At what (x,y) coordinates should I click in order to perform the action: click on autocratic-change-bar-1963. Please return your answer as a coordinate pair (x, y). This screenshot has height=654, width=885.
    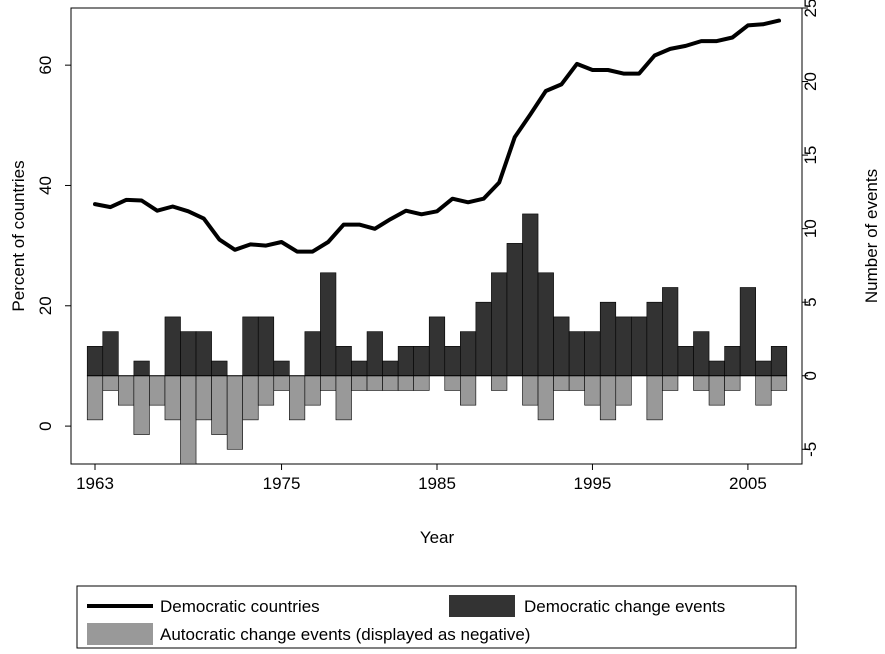
    Looking at the image, I should click on (95, 398).